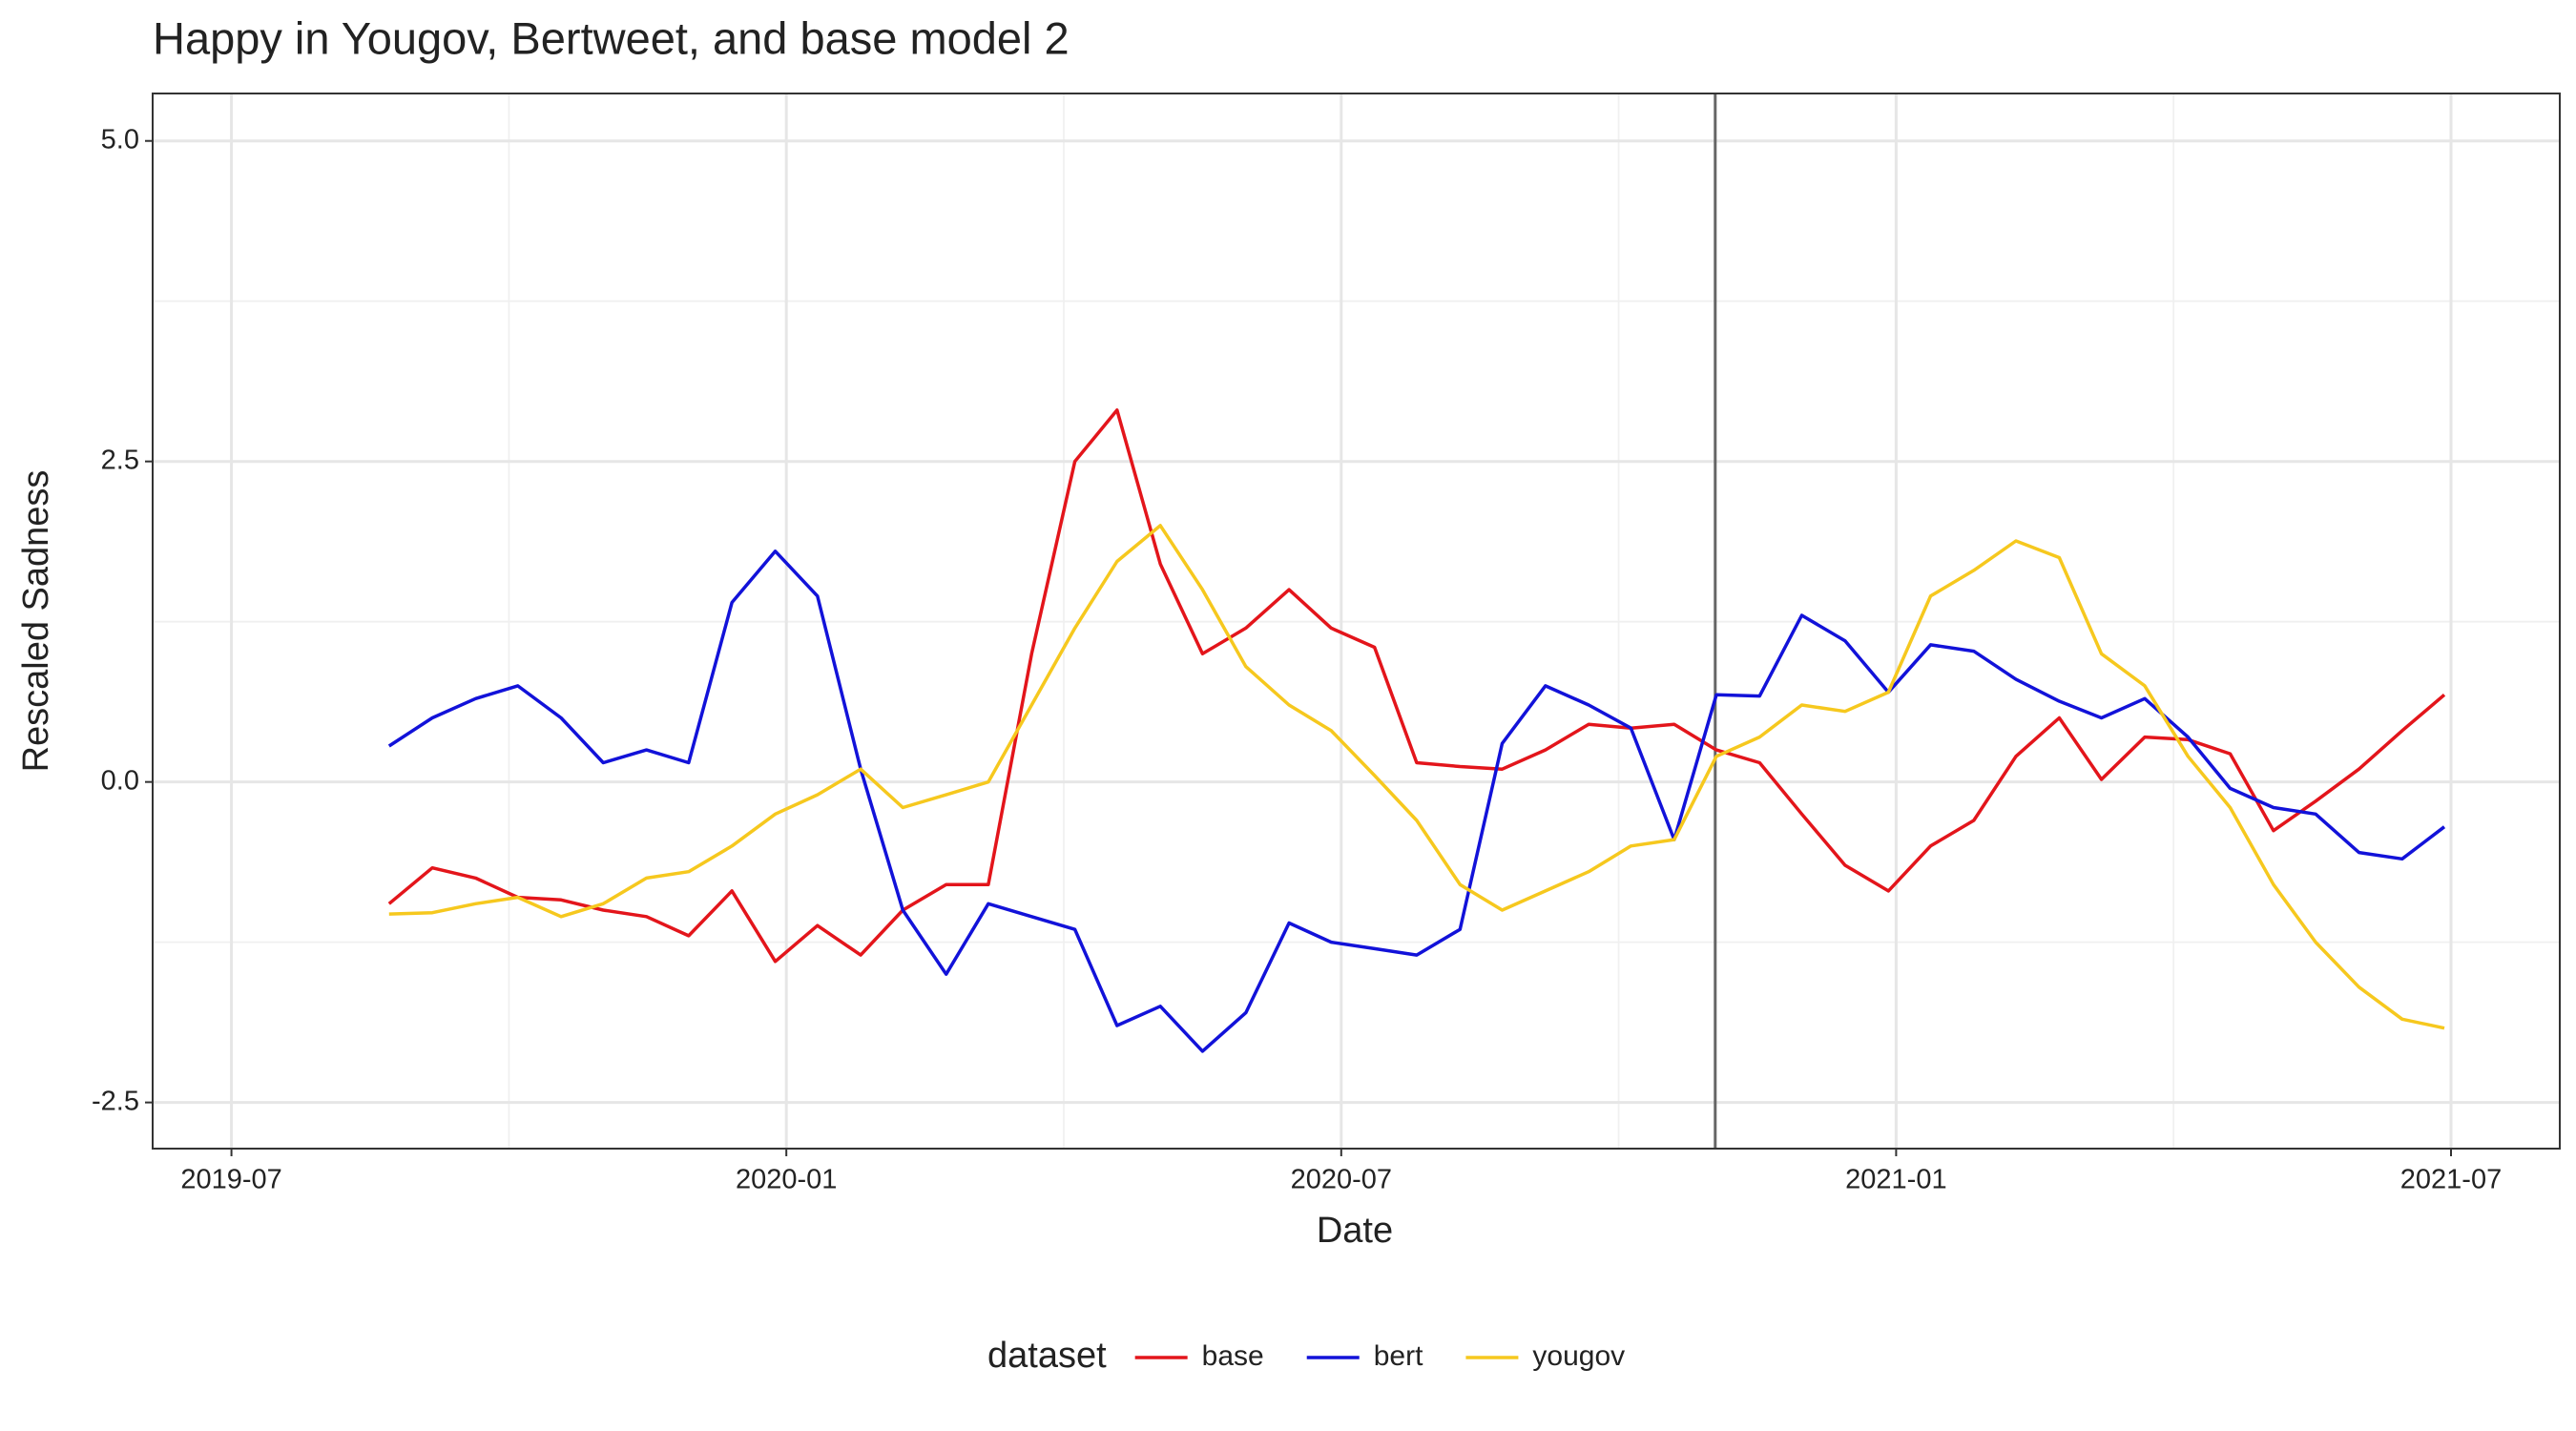 The height and width of the screenshot is (1431, 2576). I want to click on legend-title: dataset, so click(1047, 1356).